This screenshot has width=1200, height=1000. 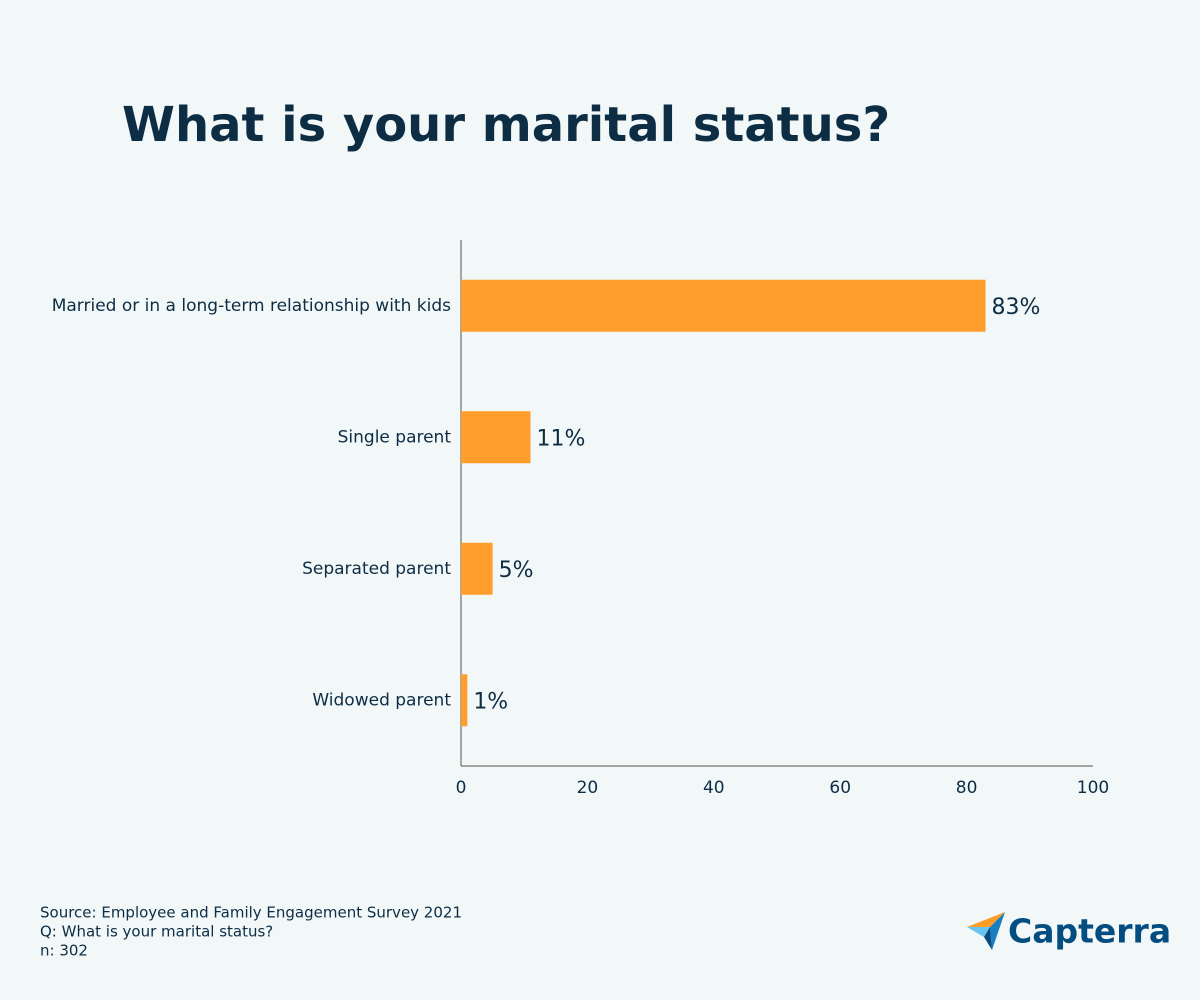 What do you see at coordinates (588, 788) in the screenshot?
I see `x-tick-label: 20` at bounding box center [588, 788].